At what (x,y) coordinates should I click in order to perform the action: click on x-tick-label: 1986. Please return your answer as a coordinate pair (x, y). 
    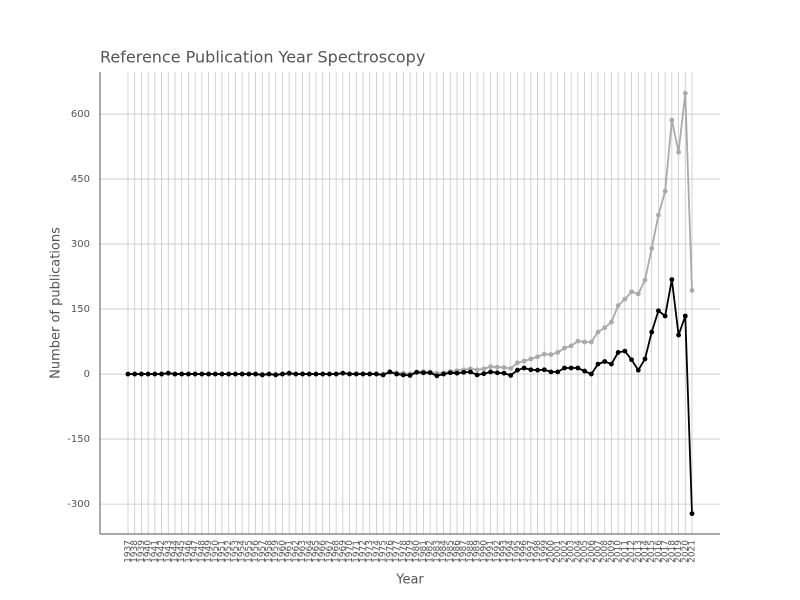
    Looking at the image, I should click on (458, 551).